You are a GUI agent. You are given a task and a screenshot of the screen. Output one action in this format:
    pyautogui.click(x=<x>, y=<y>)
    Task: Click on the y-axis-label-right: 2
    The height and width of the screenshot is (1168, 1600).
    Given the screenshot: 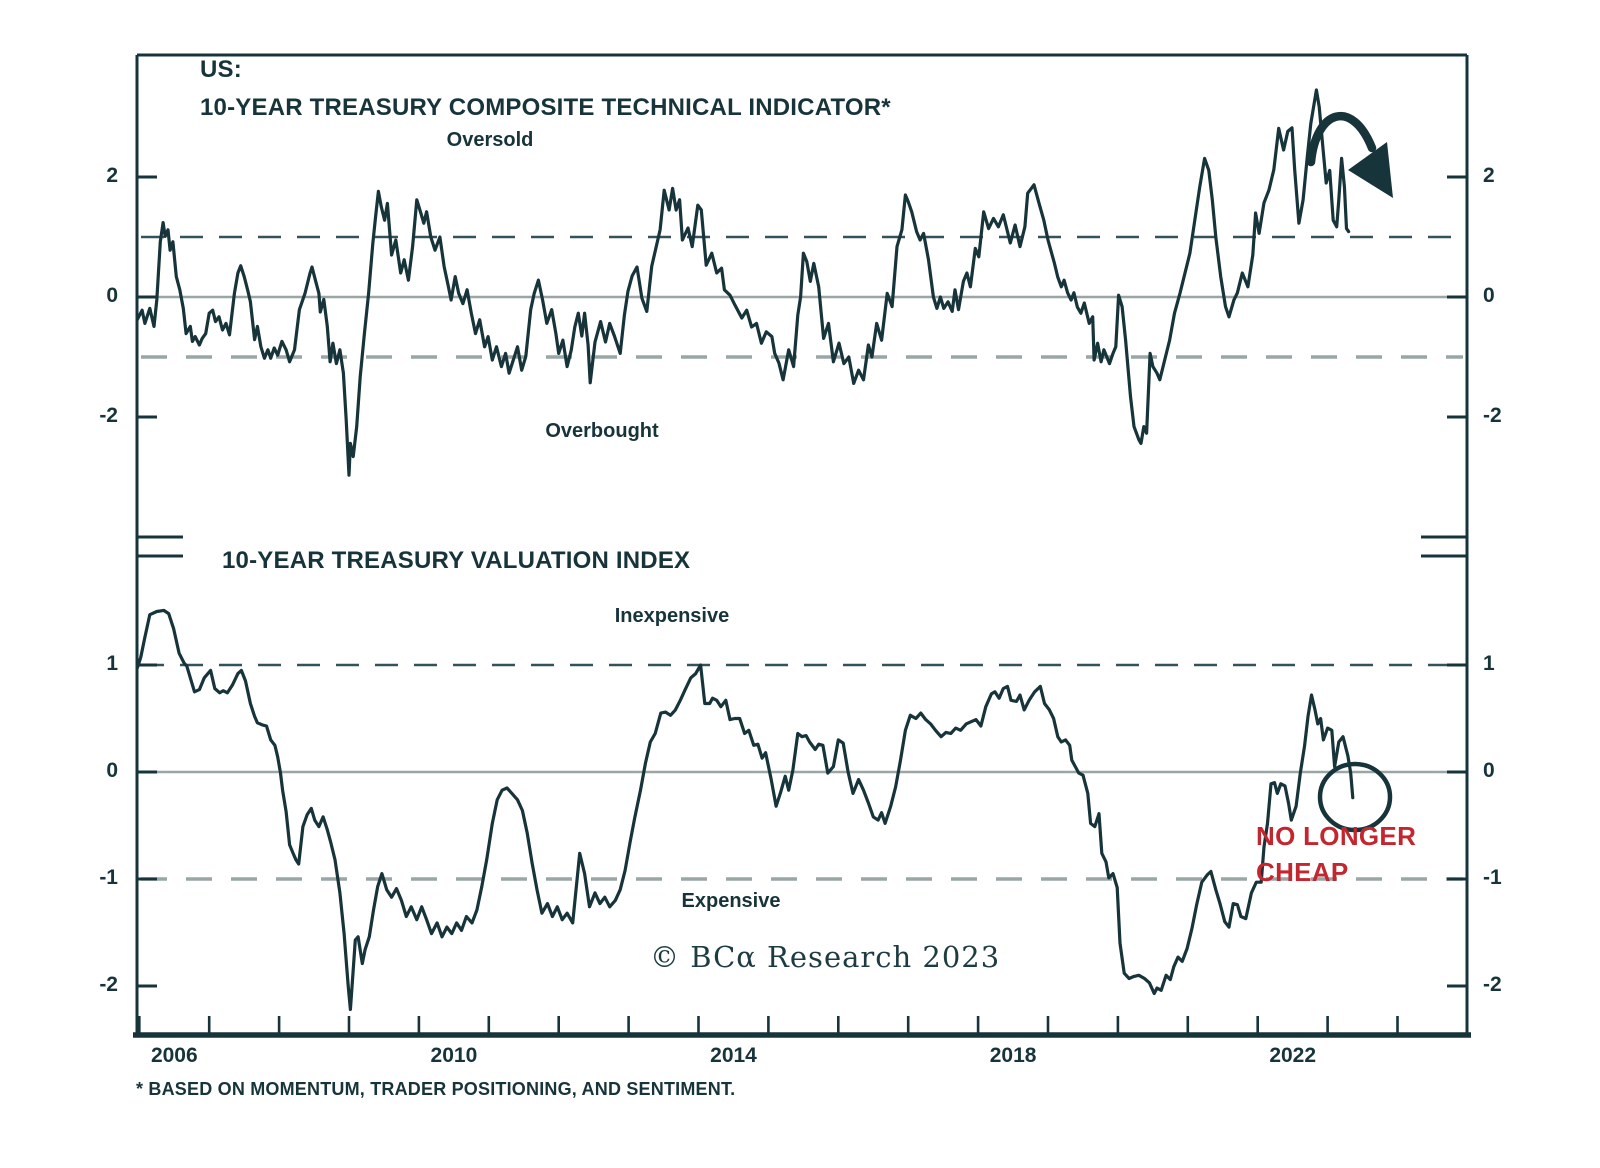 What is the action you would take?
    pyautogui.click(x=1489, y=175)
    